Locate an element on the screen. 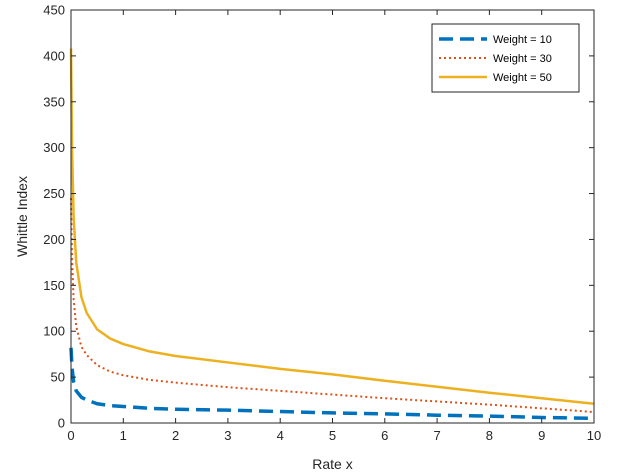 The image size is (618, 474). x-axis-label: Rate x is located at coordinates (332, 464).